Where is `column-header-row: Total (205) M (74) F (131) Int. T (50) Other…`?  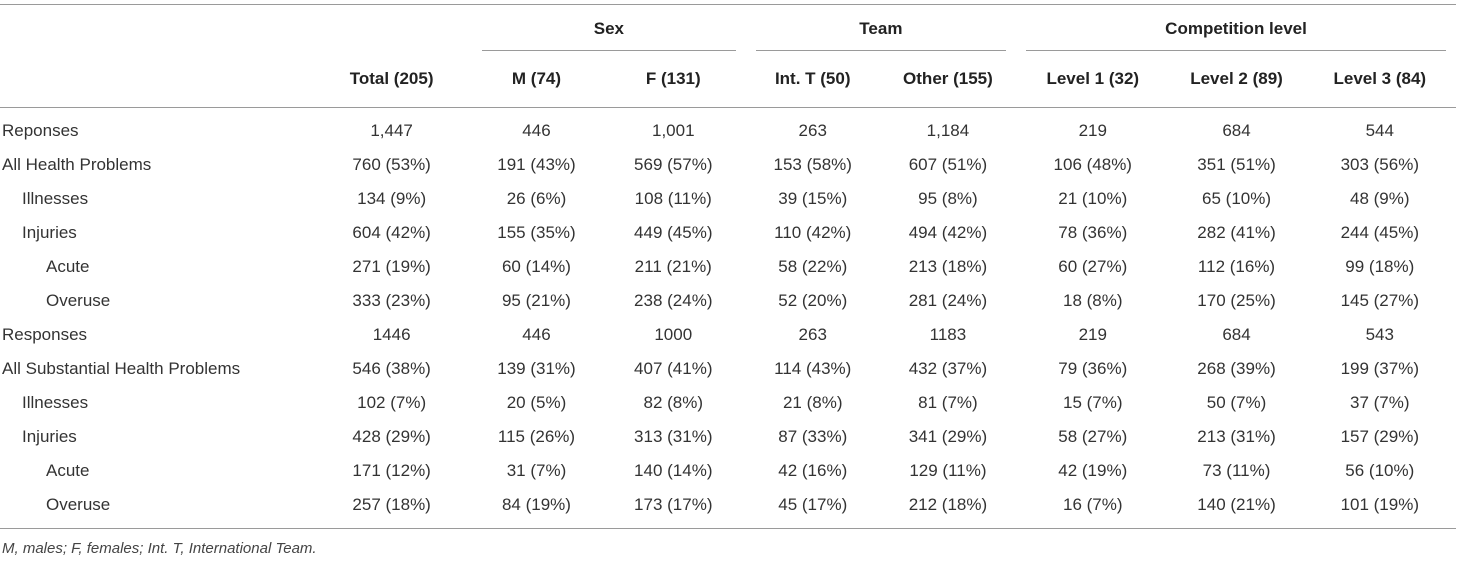 column-header-row: Total (205) M (74) F (131) Int. T (50) Other… is located at coordinates (728, 79).